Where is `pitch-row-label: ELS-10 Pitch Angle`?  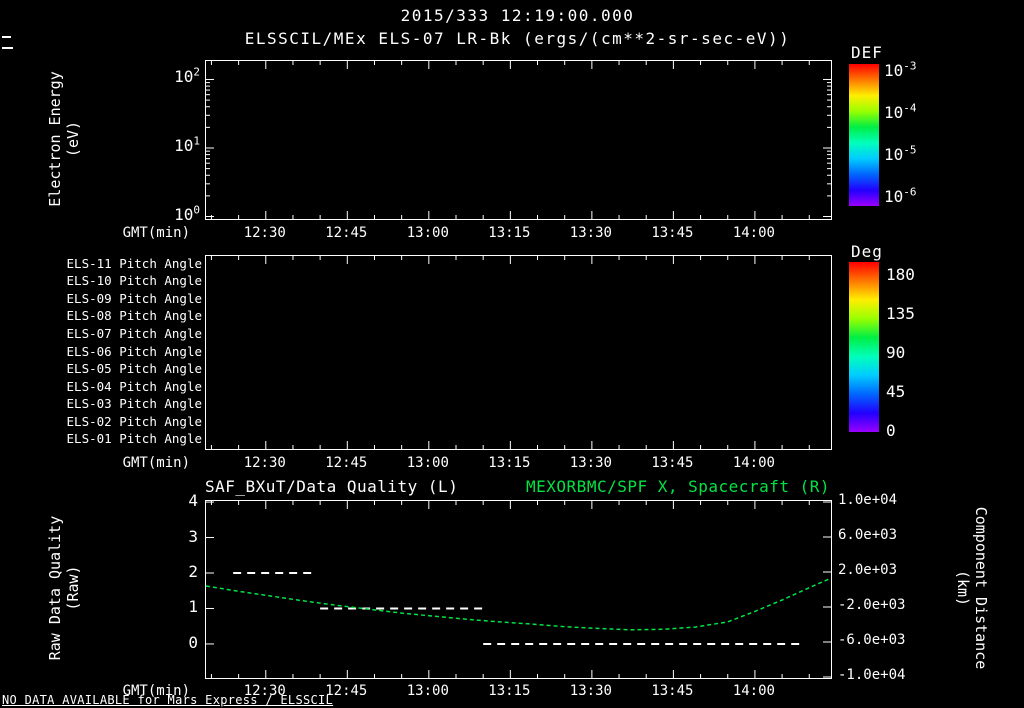
pitch-row-label: ELS-10 Pitch Angle is located at coordinates (134, 281).